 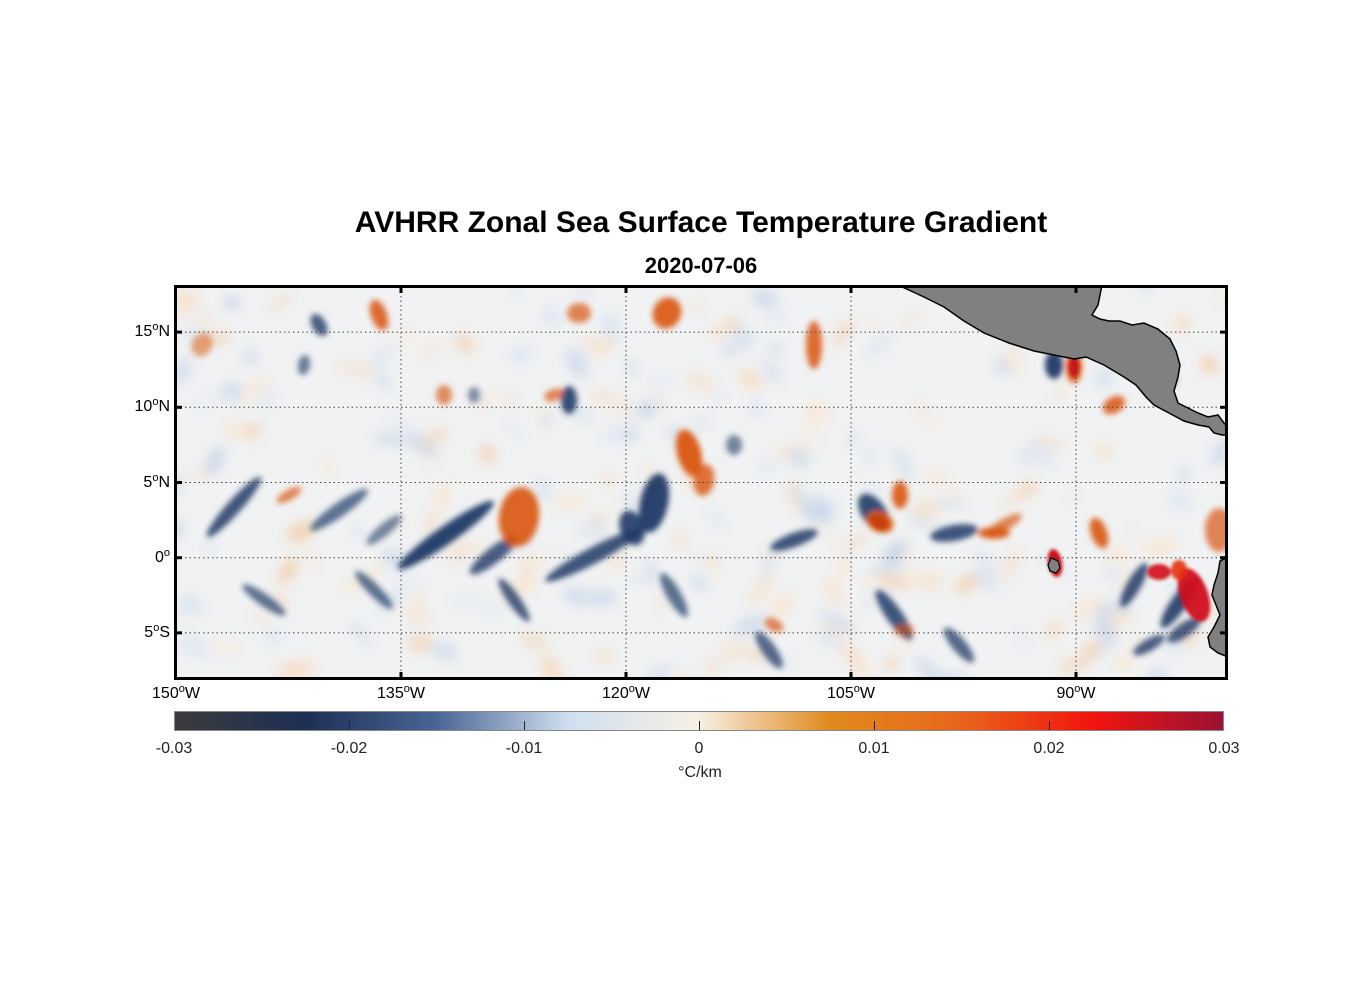 What do you see at coordinates (164, 632) in the screenshot?
I see `latitude-hemisphere: S` at bounding box center [164, 632].